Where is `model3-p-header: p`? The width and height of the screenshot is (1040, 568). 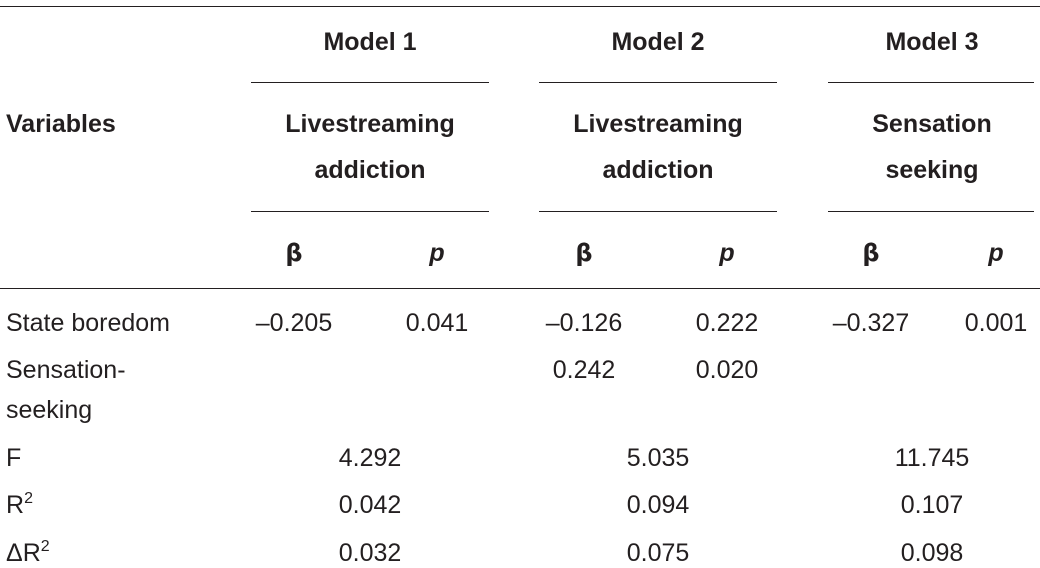 model3-p-header: p is located at coordinates (996, 253).